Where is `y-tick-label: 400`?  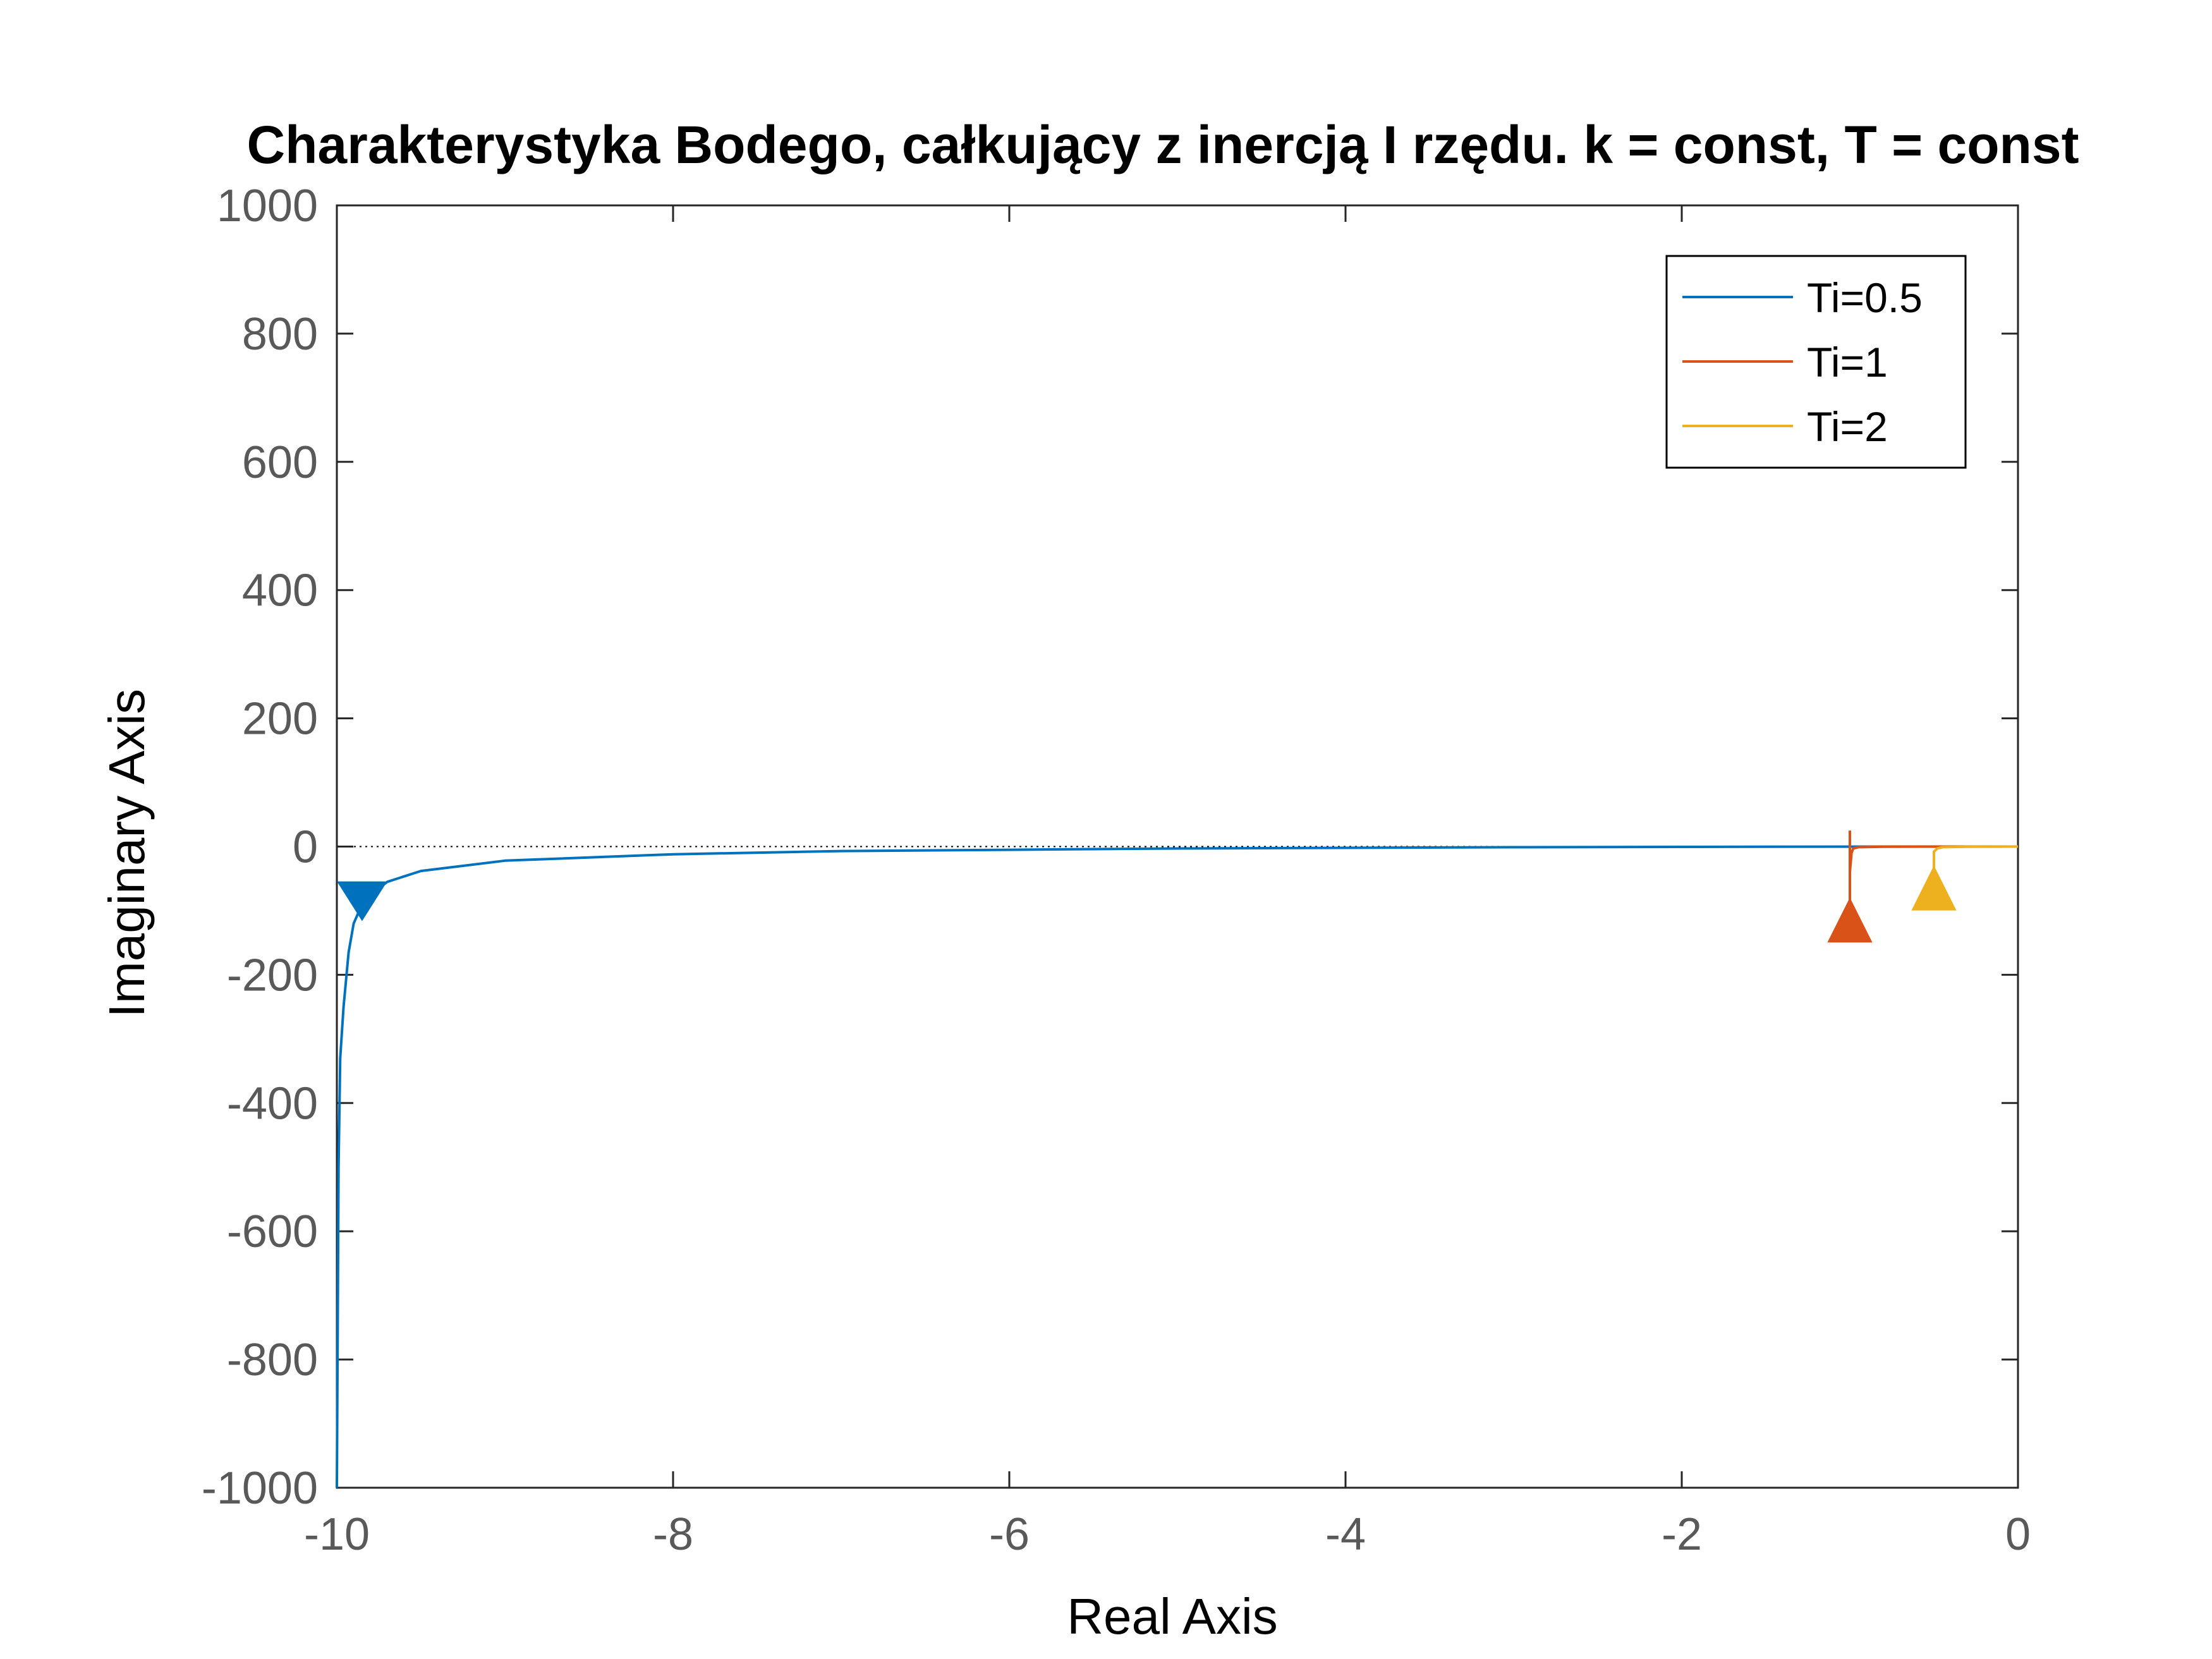
y-tick-label: 400 is located at coordinates (280, 591).